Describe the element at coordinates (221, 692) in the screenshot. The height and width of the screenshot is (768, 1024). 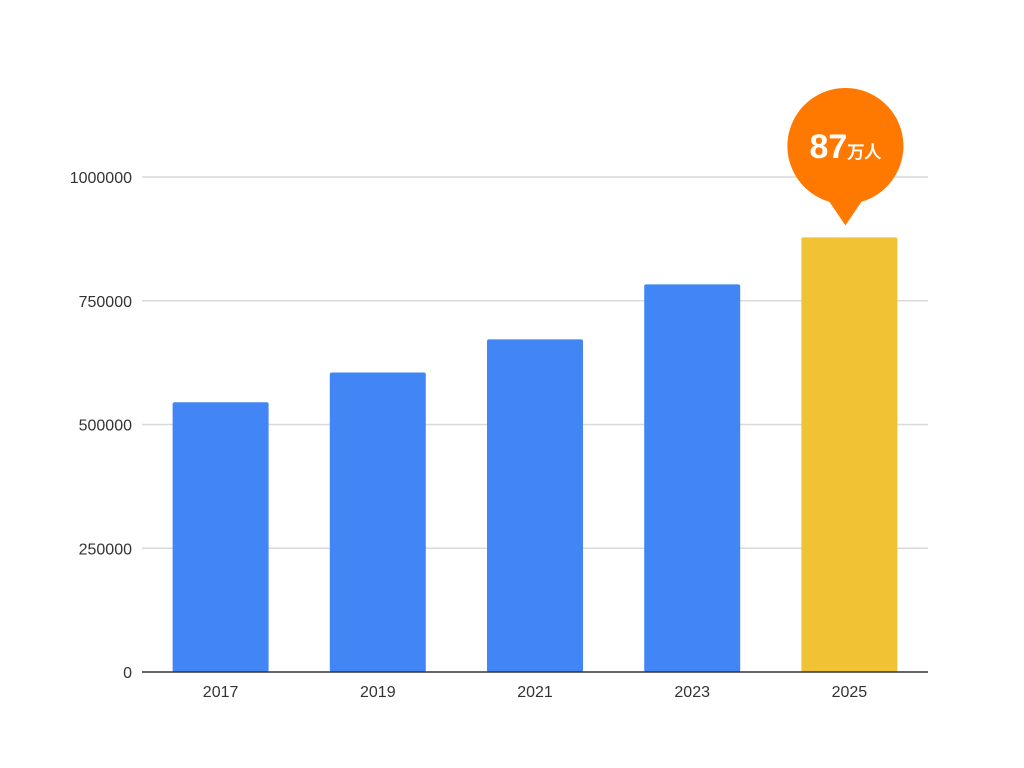
I see `x-tick-label: 2017` at that location.